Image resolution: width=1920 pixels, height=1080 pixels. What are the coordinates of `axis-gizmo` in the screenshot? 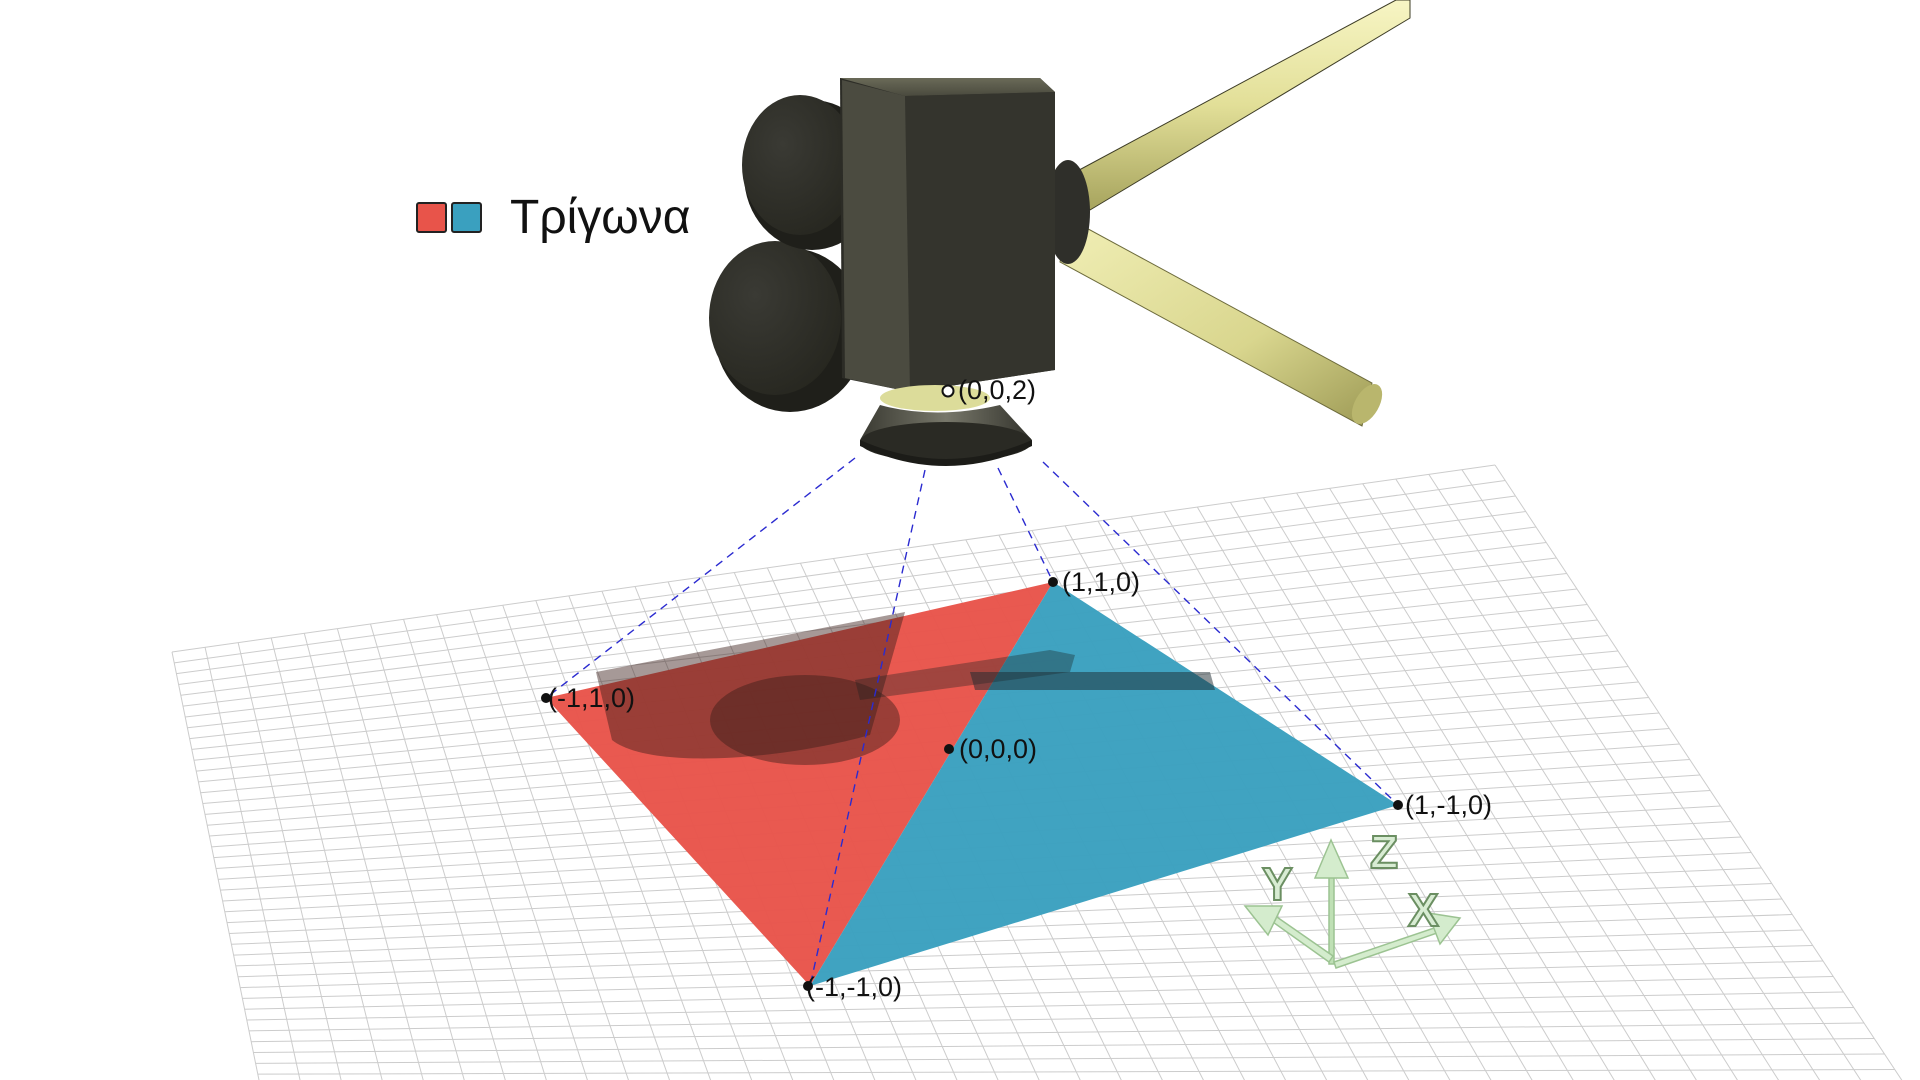 It's located at (1352, 903).